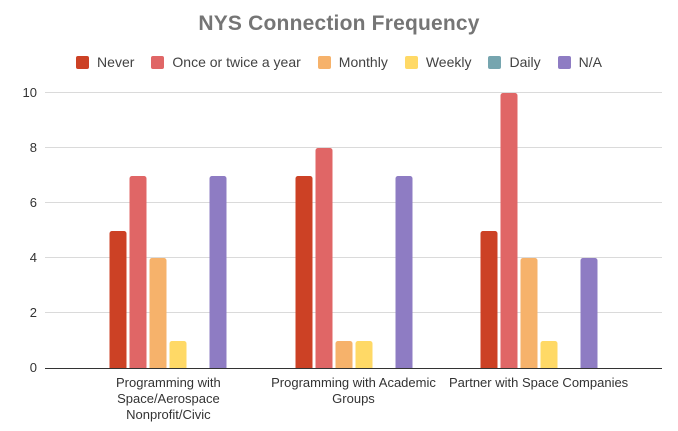 Image resolution: width=678 pixels, height=431 pixels. What do you see at coordinates (538, 382) in the screenshot?
I see `category-label: Partner with Space Companies` at bounding box center [538, 382].